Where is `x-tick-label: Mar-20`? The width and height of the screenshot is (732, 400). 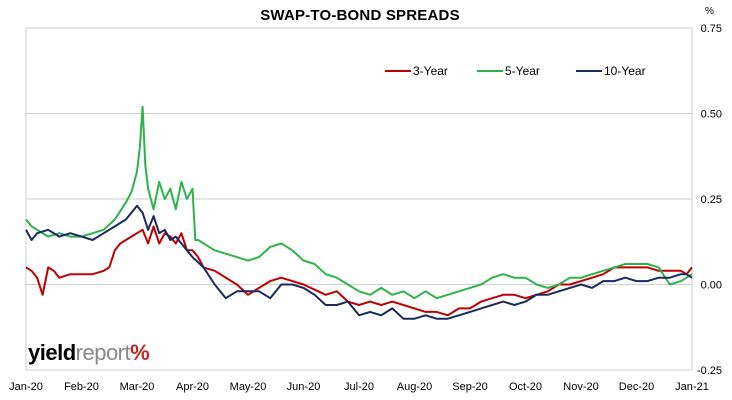 x-tick-label: Mar-20 is located at coordinates (137, 387).